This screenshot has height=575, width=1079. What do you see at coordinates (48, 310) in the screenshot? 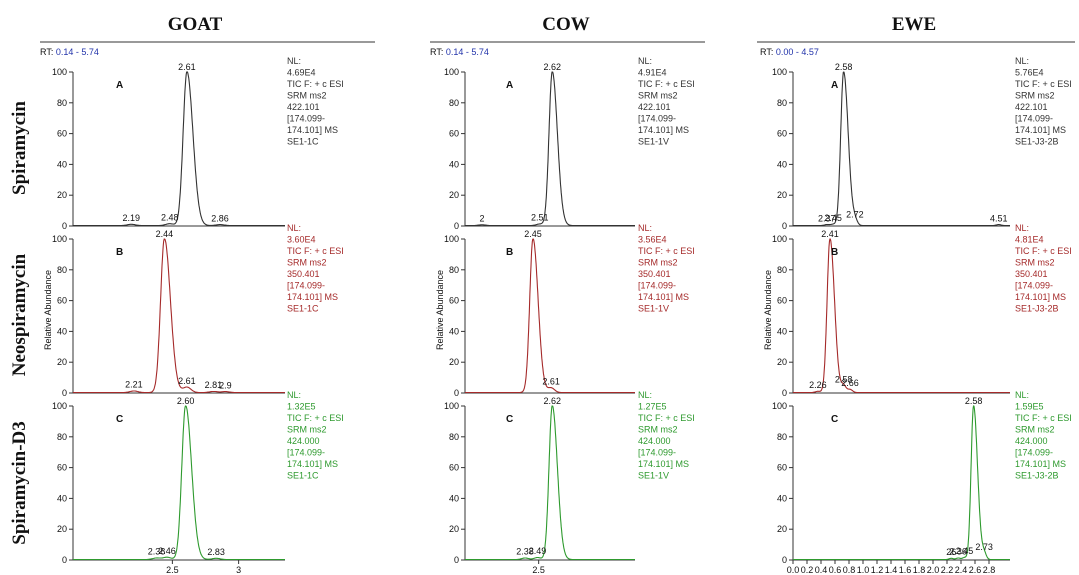
I see `y-axis-label-goat: Relative Abundance` at bounding box center [48, 310].